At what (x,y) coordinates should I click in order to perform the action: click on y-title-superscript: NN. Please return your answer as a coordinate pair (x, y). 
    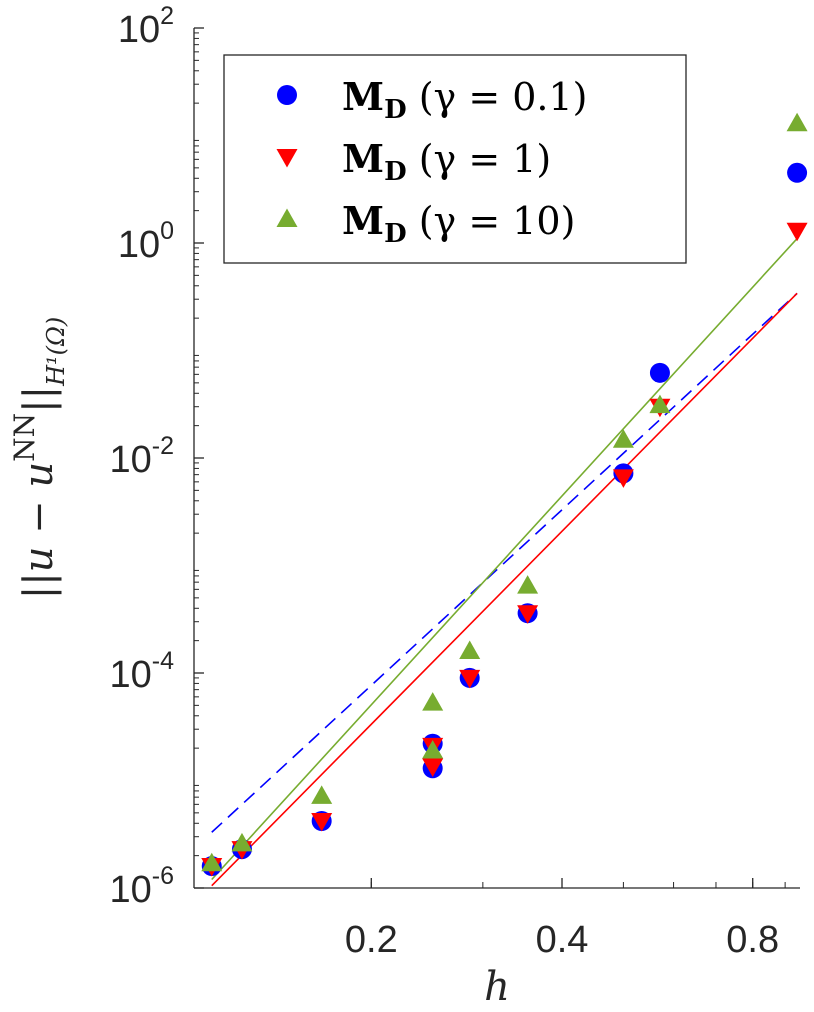
    Looking at the image, I should click on (24, 437).